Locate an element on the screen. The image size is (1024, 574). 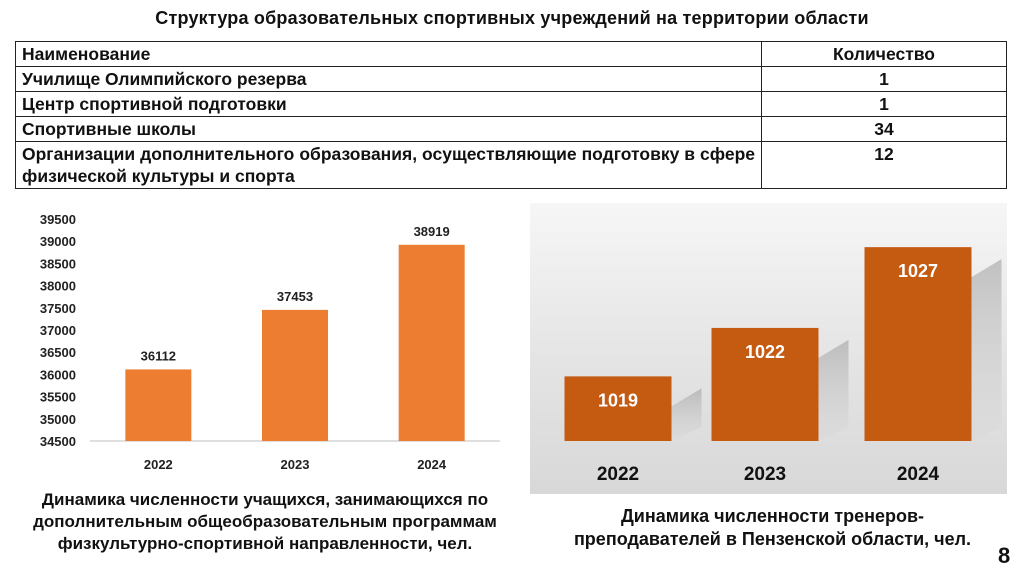
data-label: 1022 is located at coordinates (765, 352).